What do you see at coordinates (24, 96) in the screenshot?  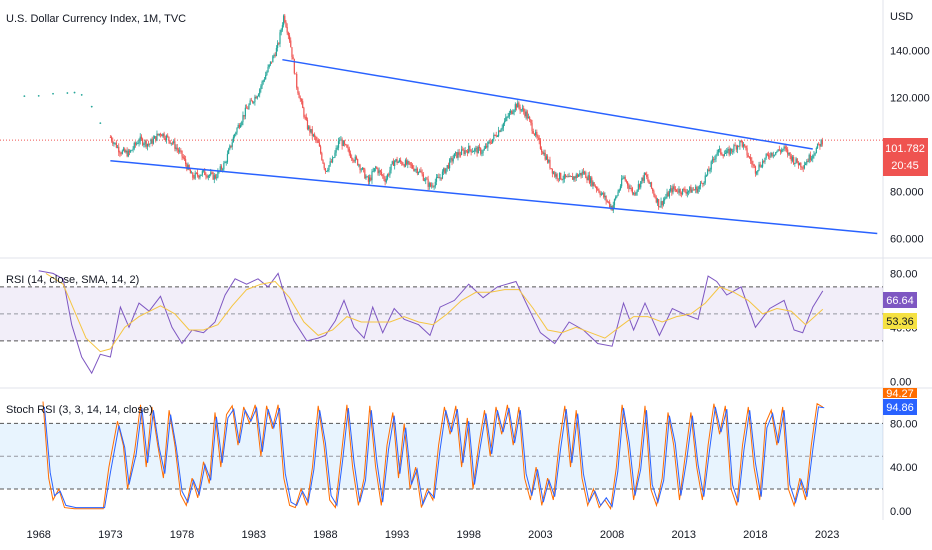 I see `early-data-dot` at bounding box center [24, 96].